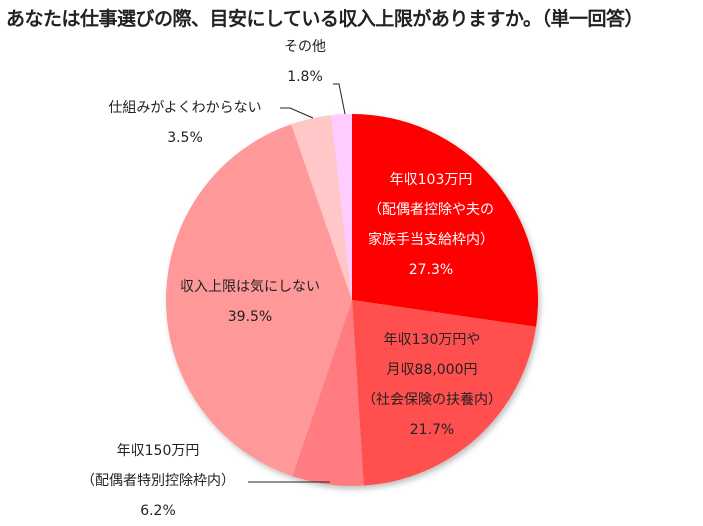 The width and height of the screenshot is (703, 526). Describe the element at coordinates (431, 180) in the screenshot. I see `label-103-line1: 年収103万円` at that location.